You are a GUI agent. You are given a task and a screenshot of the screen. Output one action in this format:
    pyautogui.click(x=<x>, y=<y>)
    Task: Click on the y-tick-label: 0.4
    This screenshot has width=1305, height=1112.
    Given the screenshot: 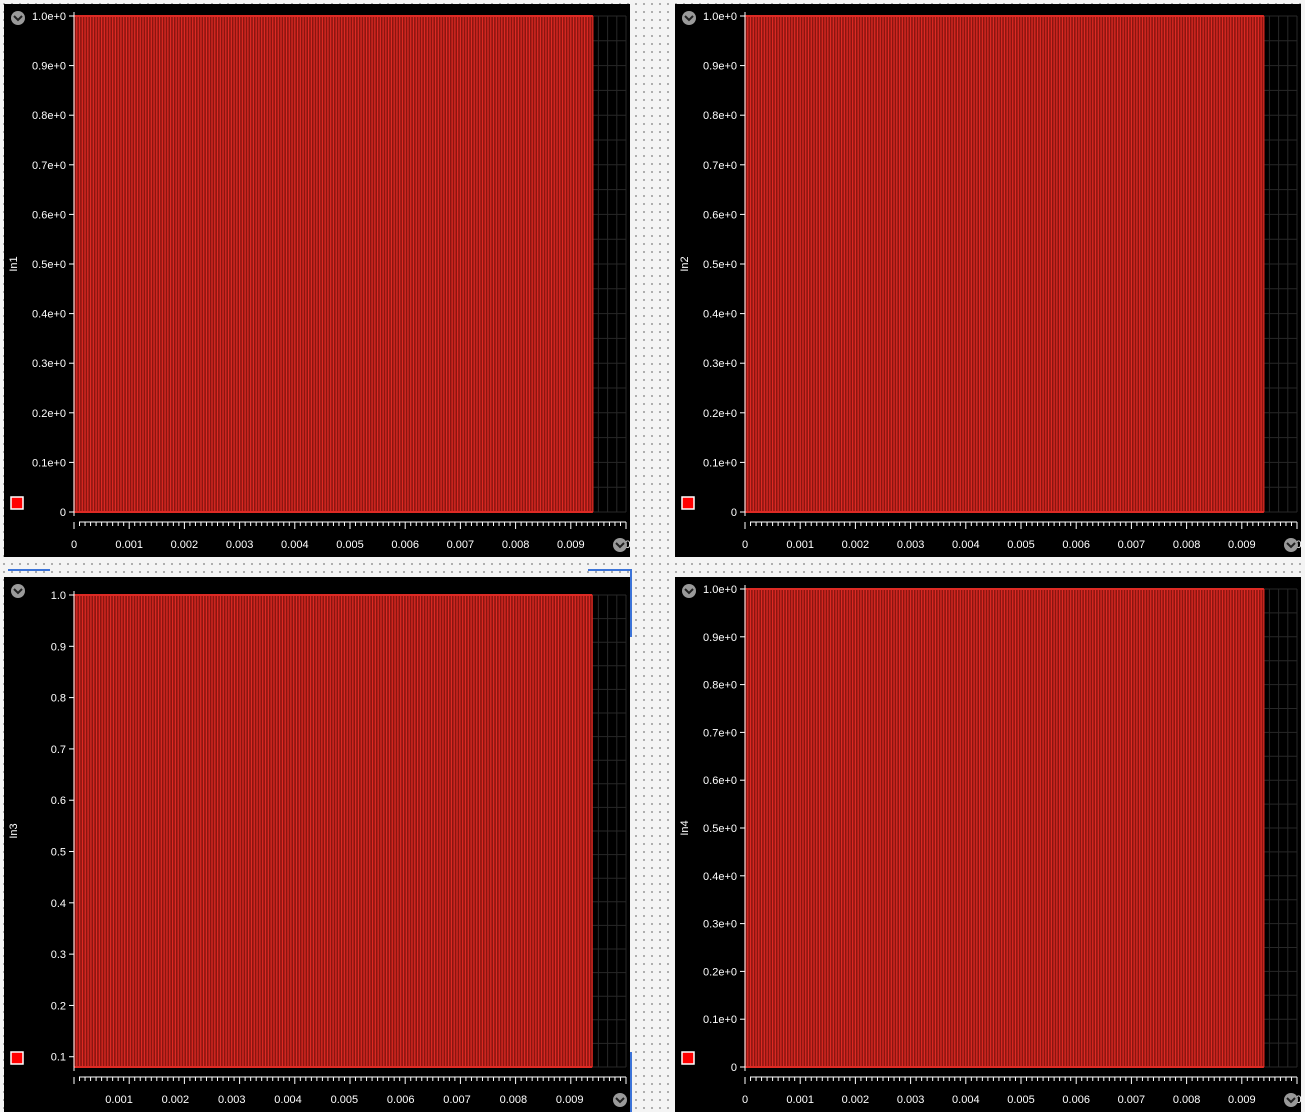 What is the action you would take?
    pyautogui.click(x=58, y=904)
    